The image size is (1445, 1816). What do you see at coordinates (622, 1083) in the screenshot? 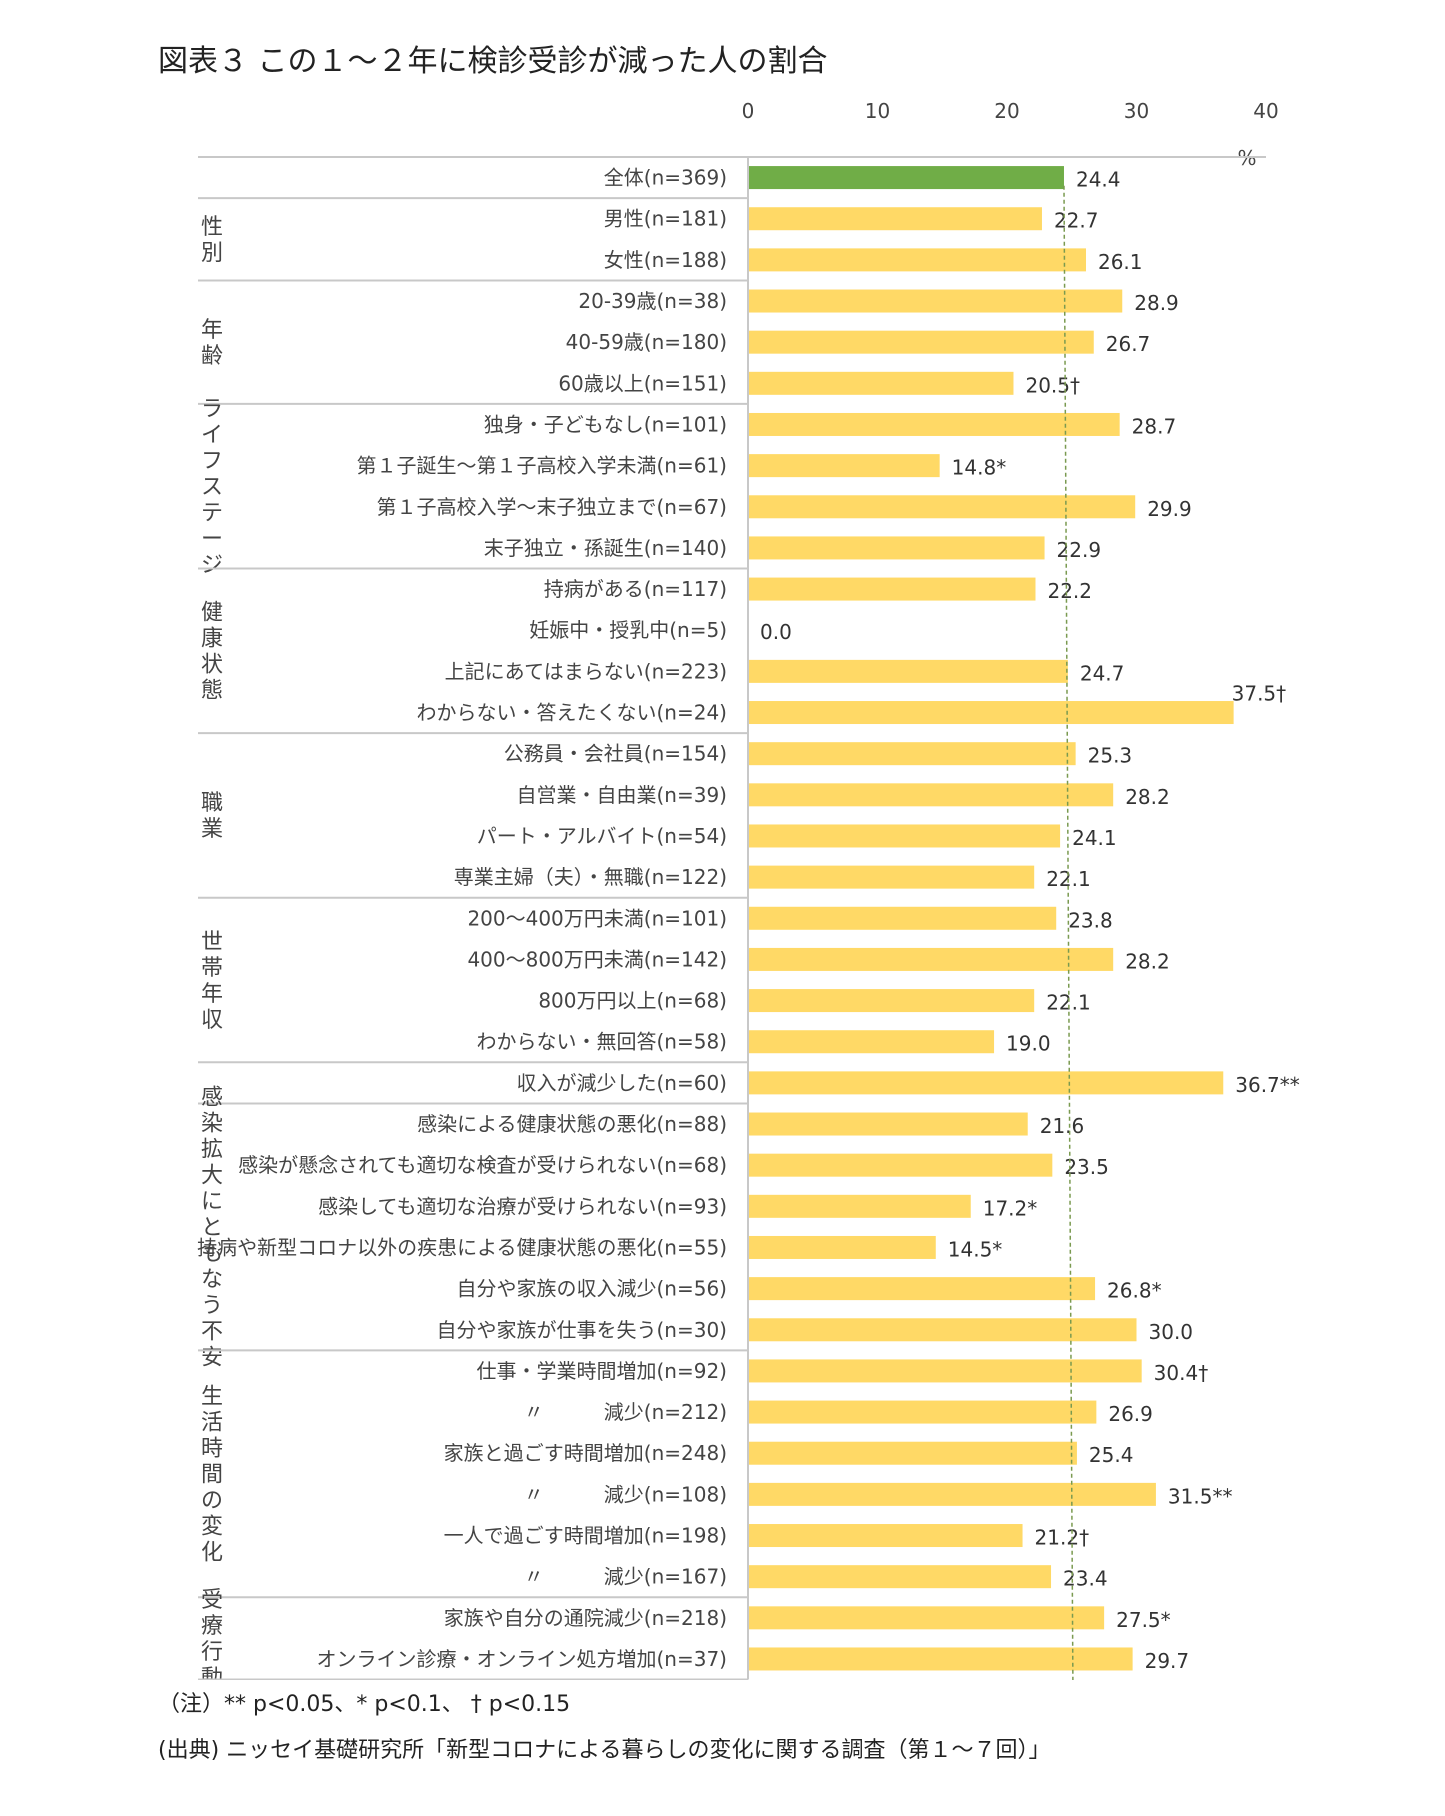
I see `category-label: 収入が減少した(n=60)` at bounding box center [622, 1083].